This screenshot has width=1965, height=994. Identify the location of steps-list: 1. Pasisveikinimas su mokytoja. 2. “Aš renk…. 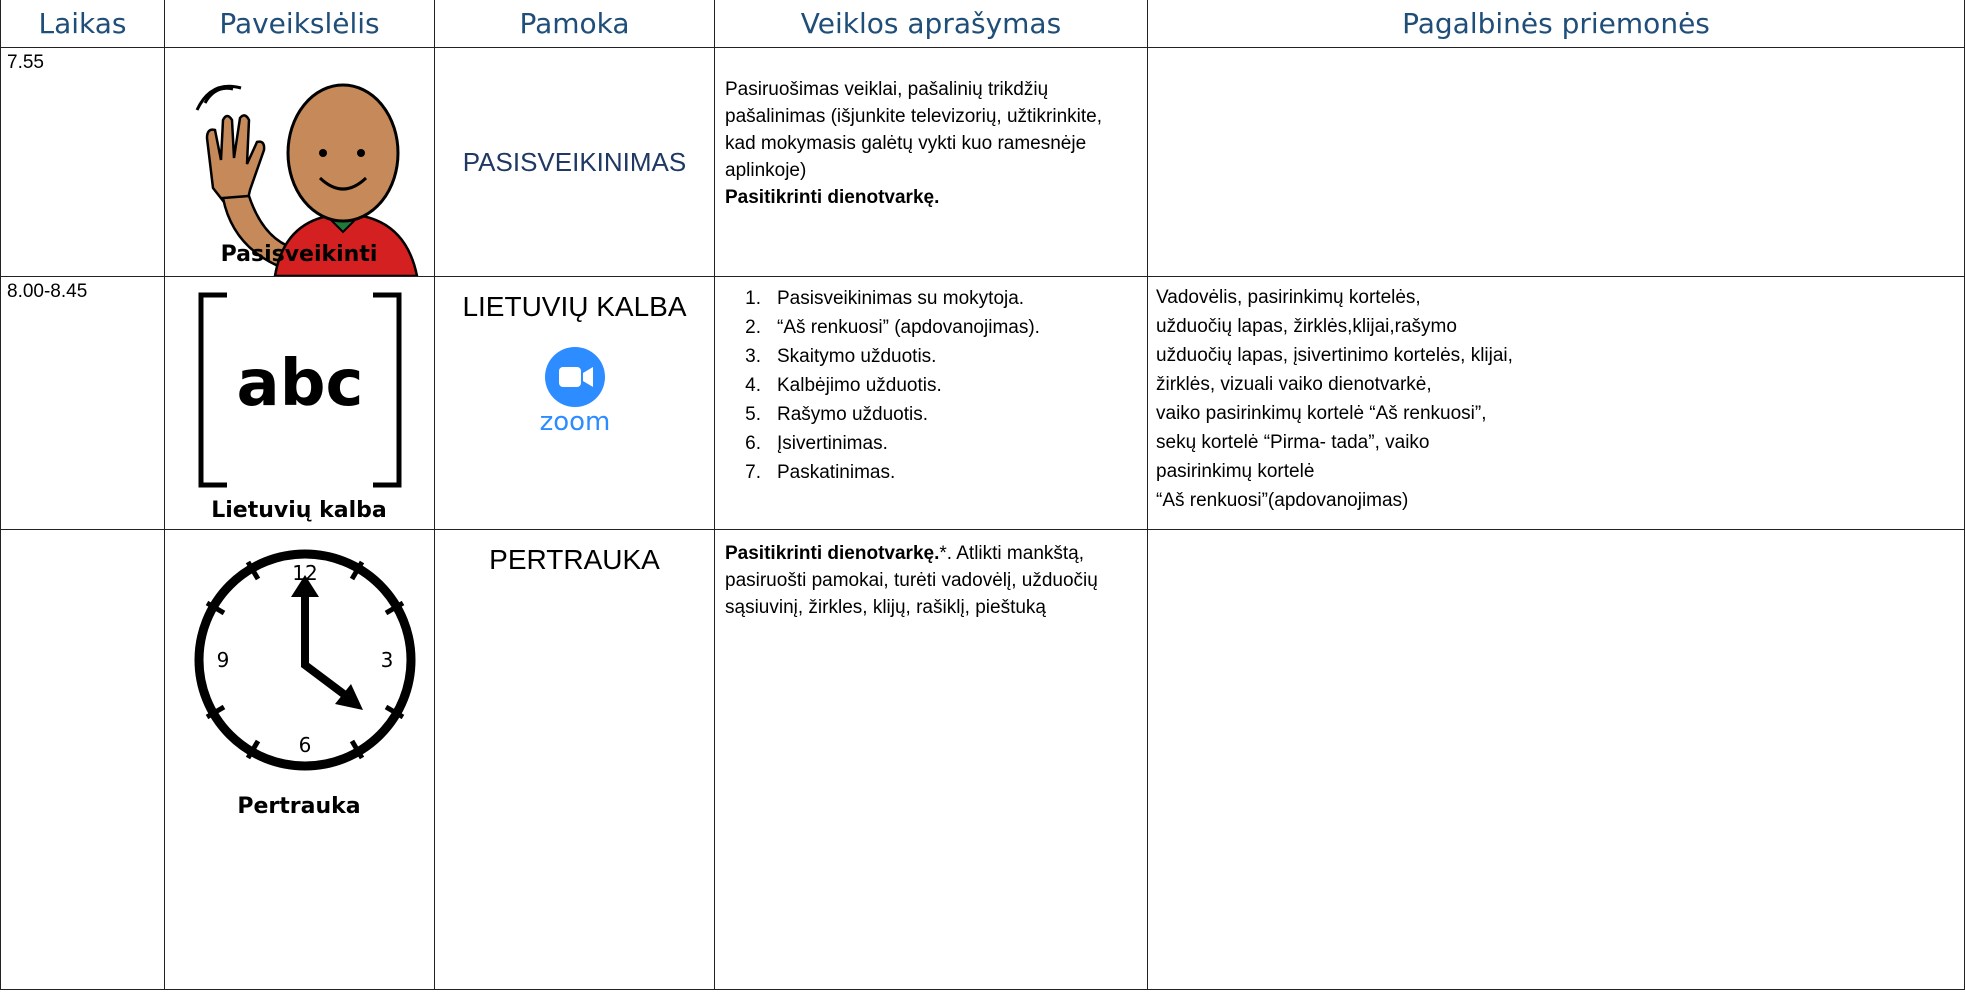
(936, 385).